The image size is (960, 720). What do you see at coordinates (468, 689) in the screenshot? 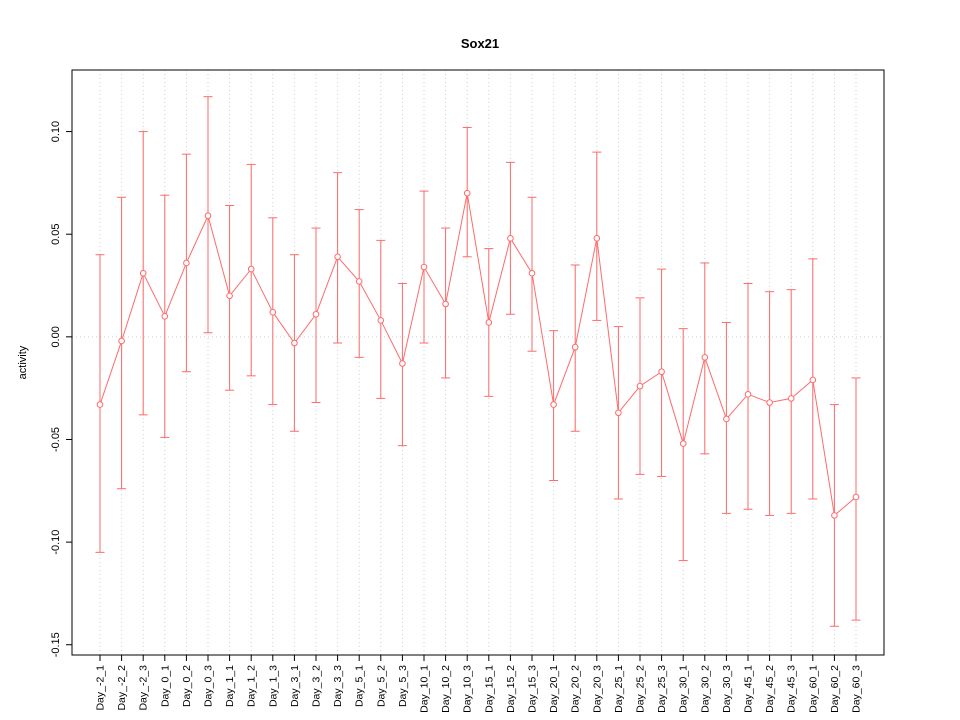
I see `x-tick-label: Day_10_3` at bounding box center [468, 689].